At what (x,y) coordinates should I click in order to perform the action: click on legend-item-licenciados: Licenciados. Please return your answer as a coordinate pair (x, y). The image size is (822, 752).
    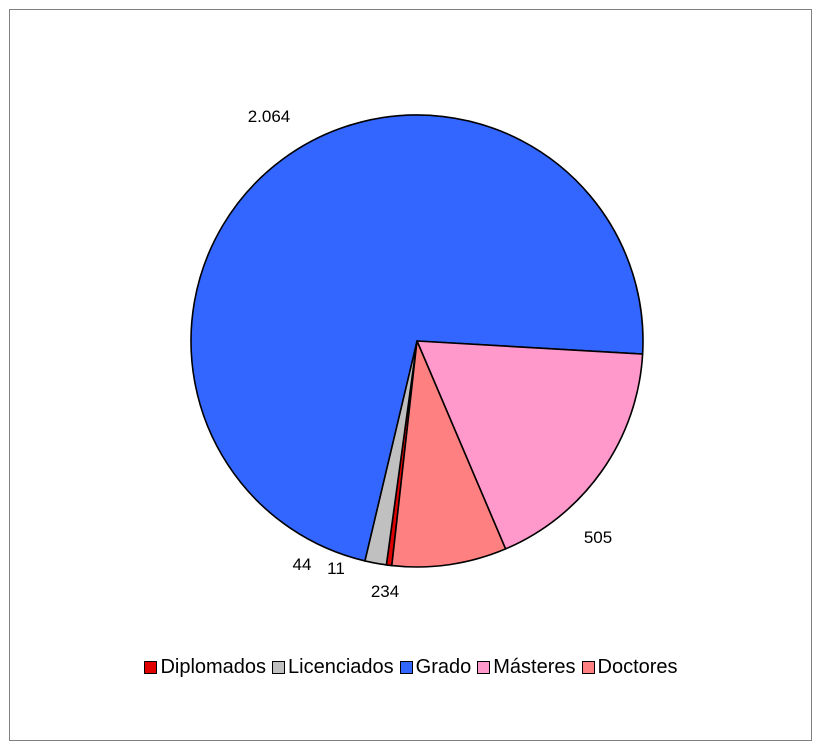
    Looking at the image, I should click on (333, 667).